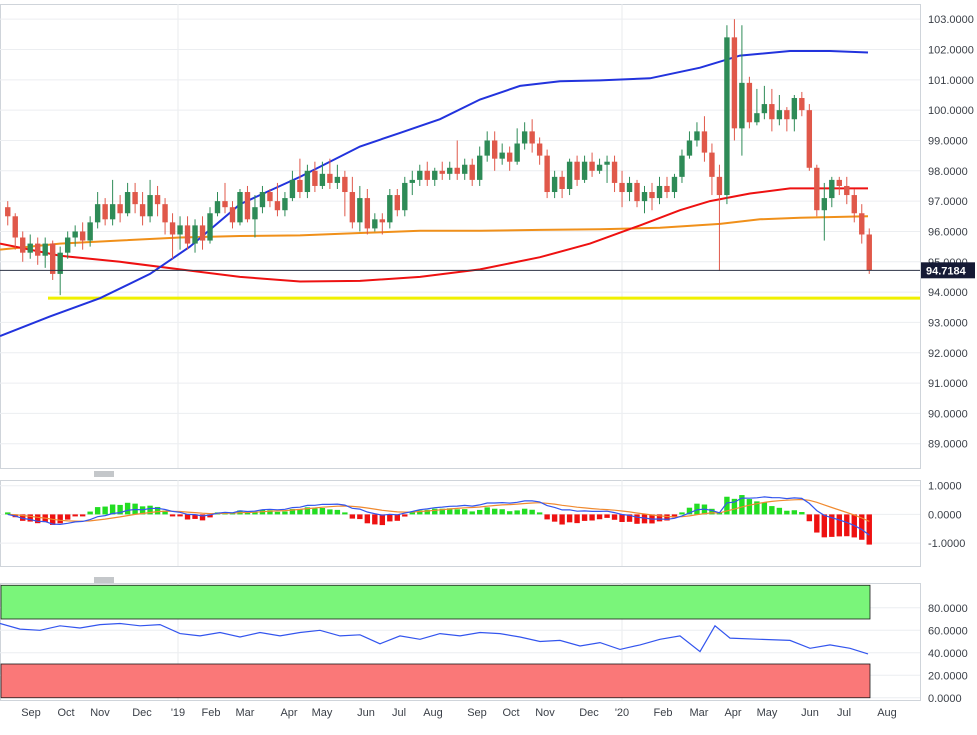  I want to click on macd-line, so click(438, 516).